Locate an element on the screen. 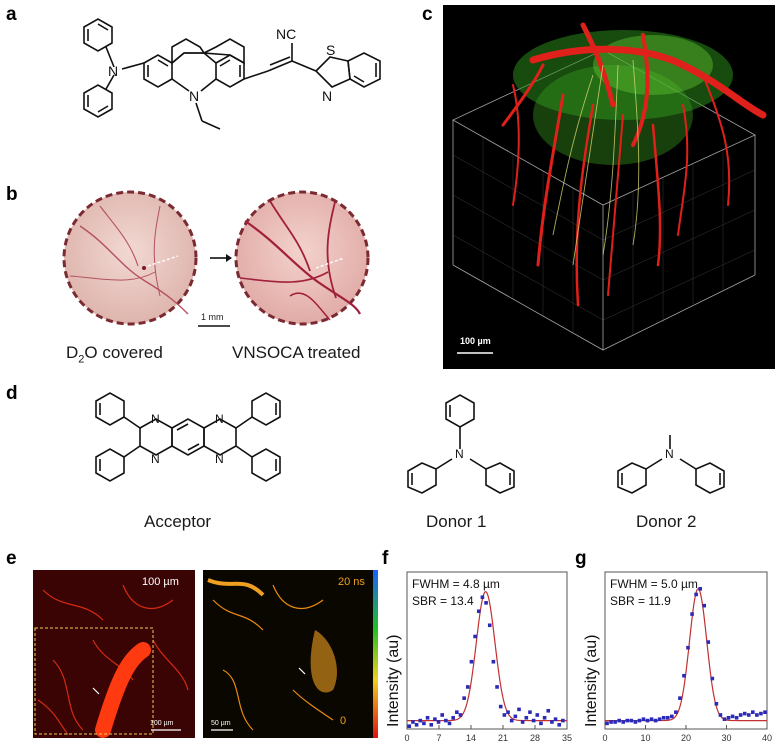  x-tick-label: 20 is located at coordinates (686, 738).